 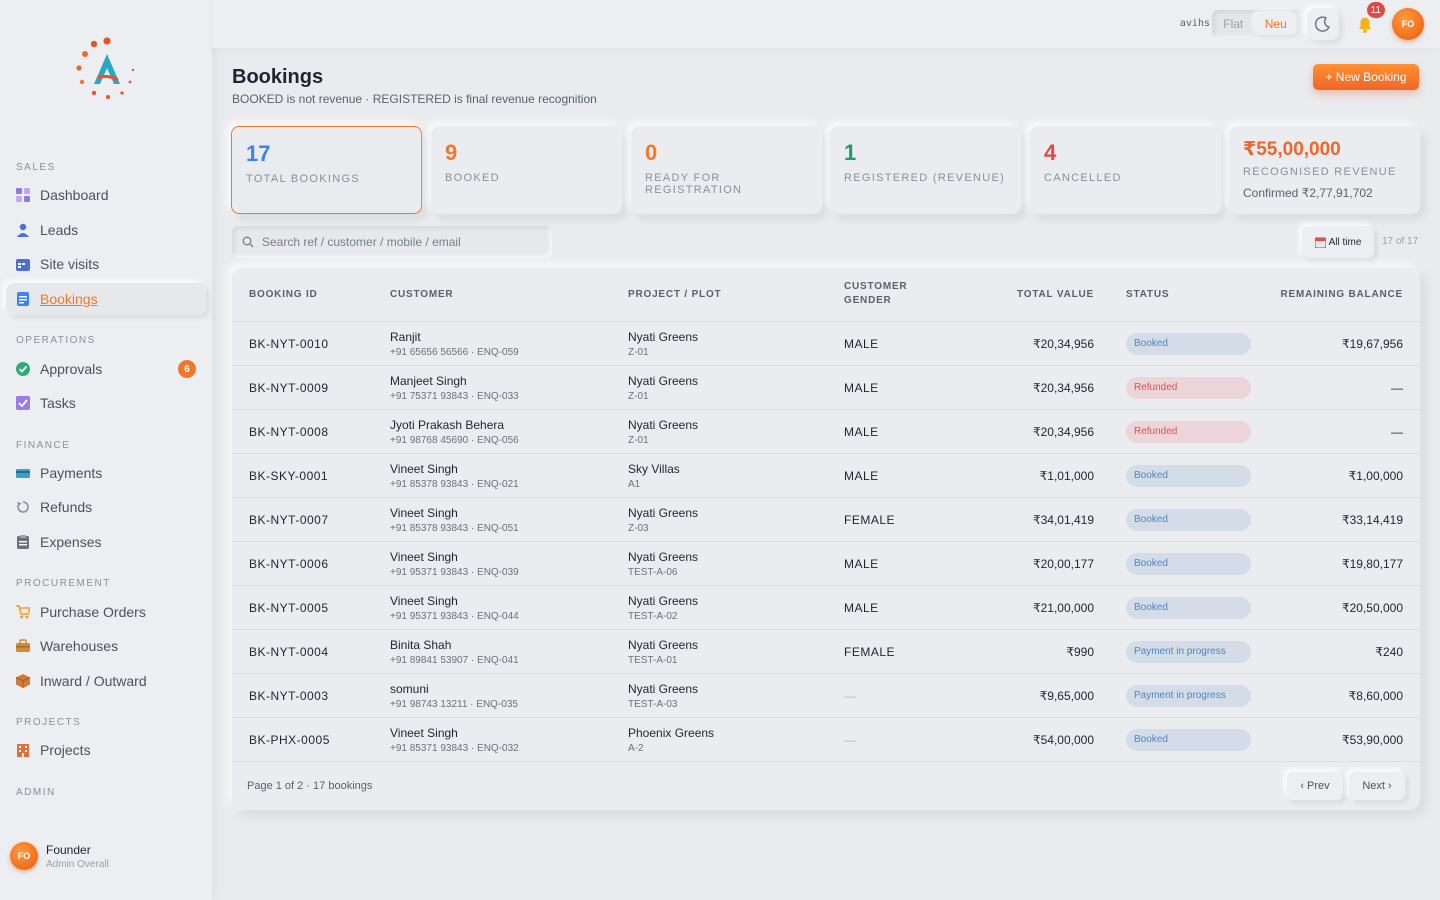 I want to click on customer-name: Jyoti Prakash Behera, so click(x=447, y=425).